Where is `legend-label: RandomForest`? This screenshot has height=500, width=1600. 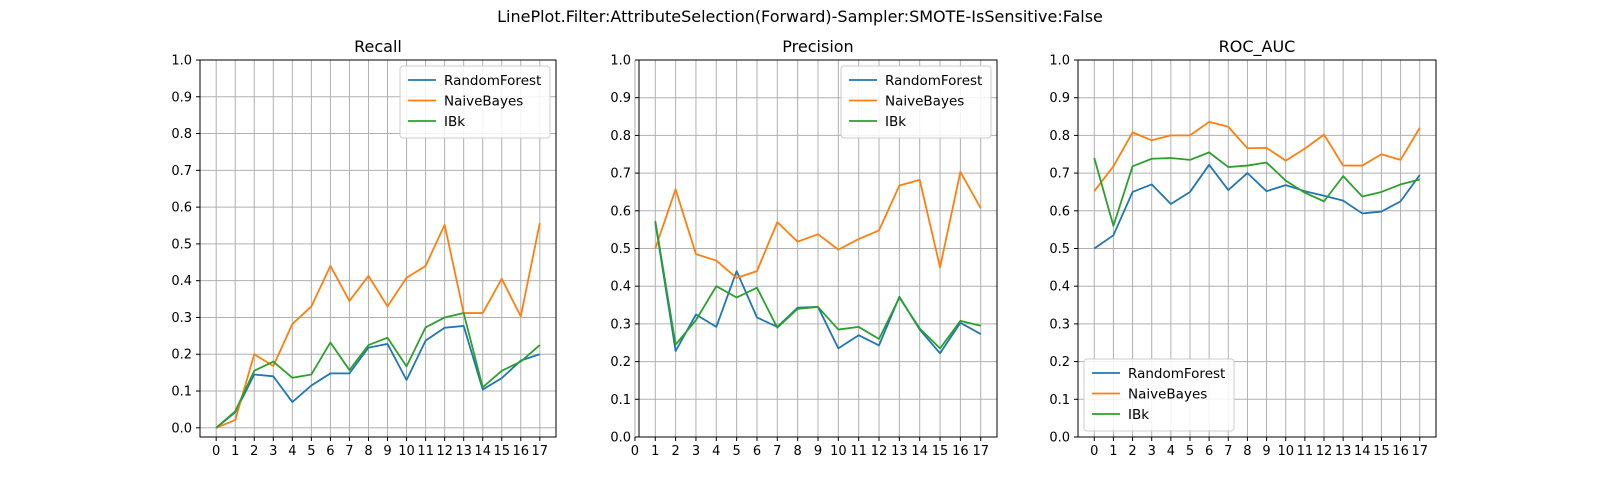 legend-label: RandomForest is located at coordinates (933, 81).